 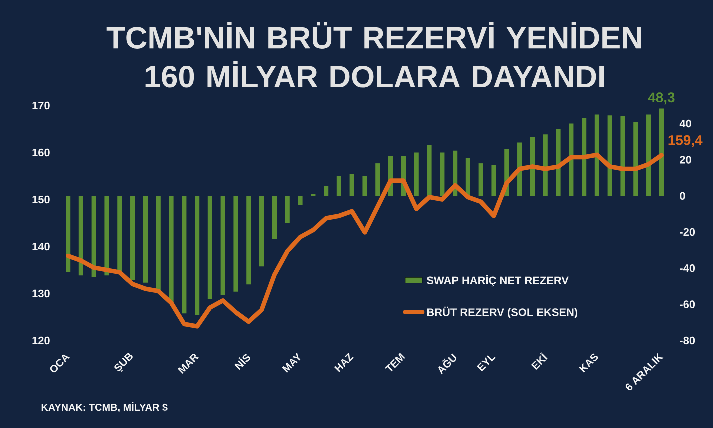 I want to click on y2-tick-label: -20, so click(x=688, y=232).